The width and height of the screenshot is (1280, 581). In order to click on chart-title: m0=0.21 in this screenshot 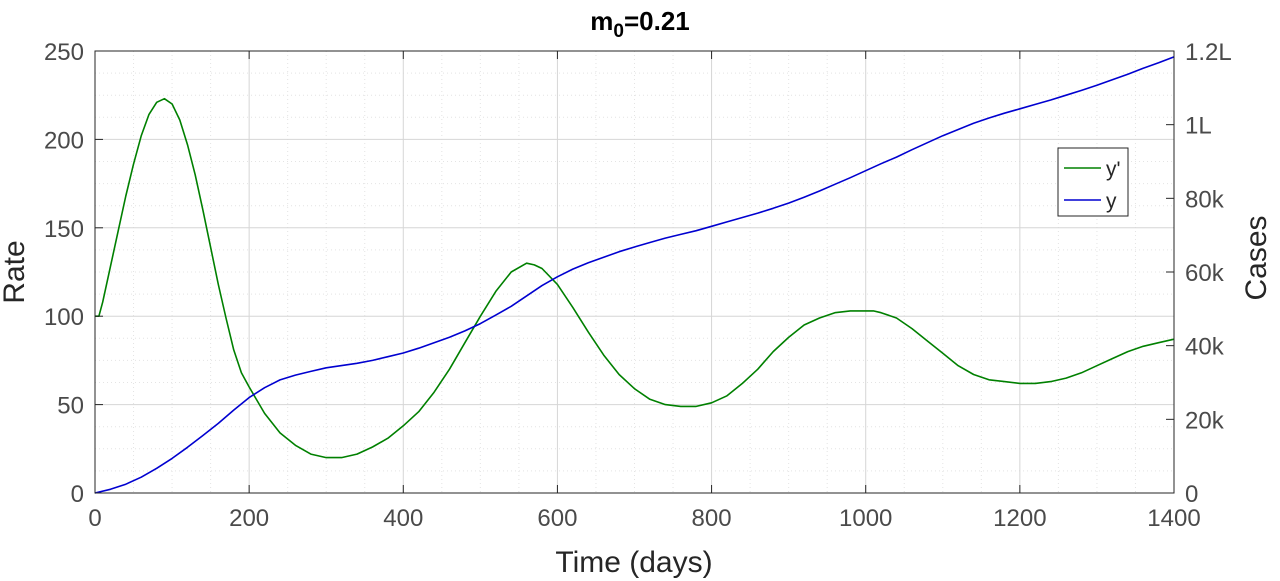, I will do `click(640, 24)`.